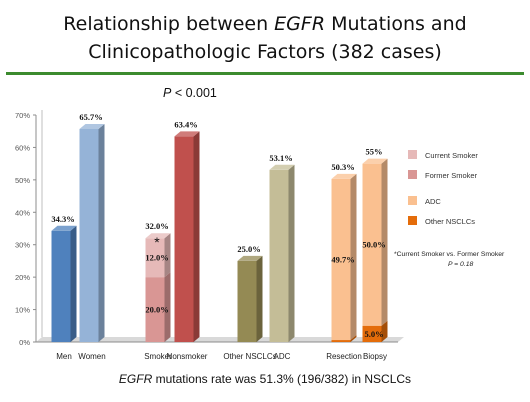 The height and width of the screenshot is (402, 530). Describe the element at coordinates (449, 254) in the screenshot. I see `significance-note: *Current Smoker vs. Former Smoker` at that location.